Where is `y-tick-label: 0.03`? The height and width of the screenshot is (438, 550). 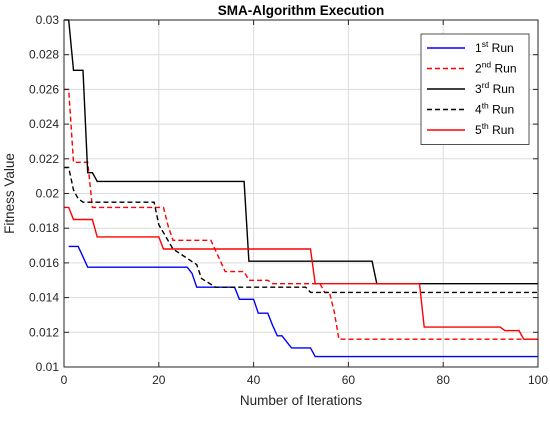 y-tick-label: 0.03 is located at coordinates (48, 20).